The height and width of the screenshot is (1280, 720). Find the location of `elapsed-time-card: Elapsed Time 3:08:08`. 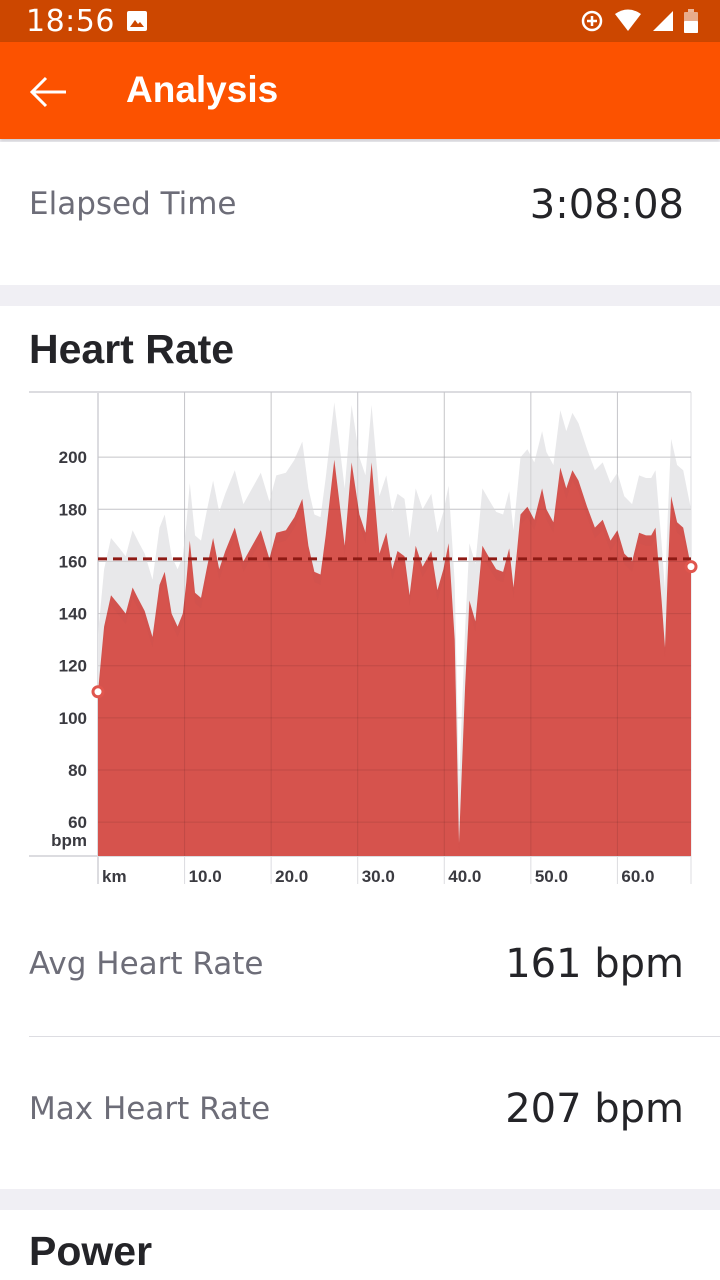

elapsed-time-card: Elapsed Time 3:08:08 is located at coordinates (360, 213).